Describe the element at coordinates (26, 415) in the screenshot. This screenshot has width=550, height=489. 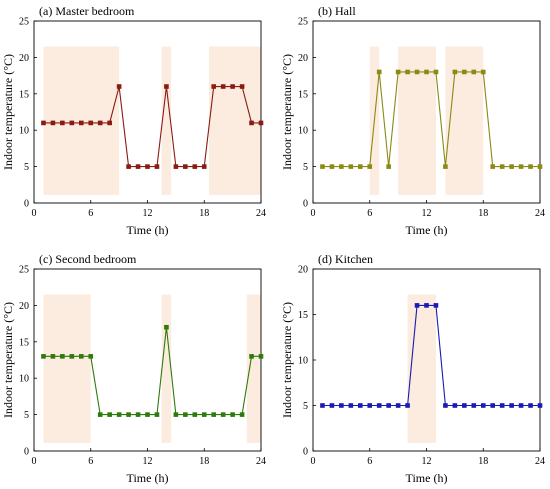
I see `y-tick-label: 5` at that location.